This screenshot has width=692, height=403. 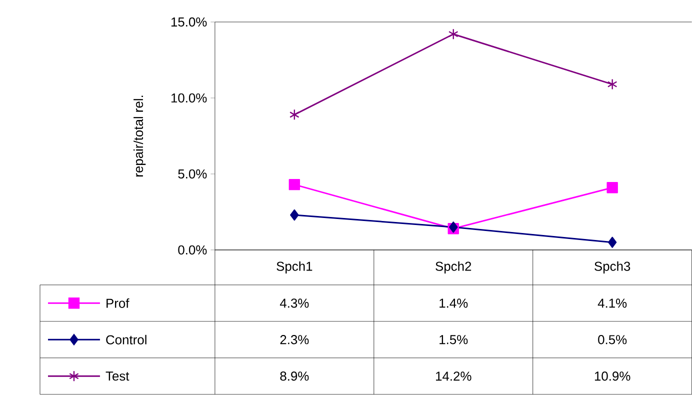 I want to click on data-label: 4.1%, so click(x=612, y=303).